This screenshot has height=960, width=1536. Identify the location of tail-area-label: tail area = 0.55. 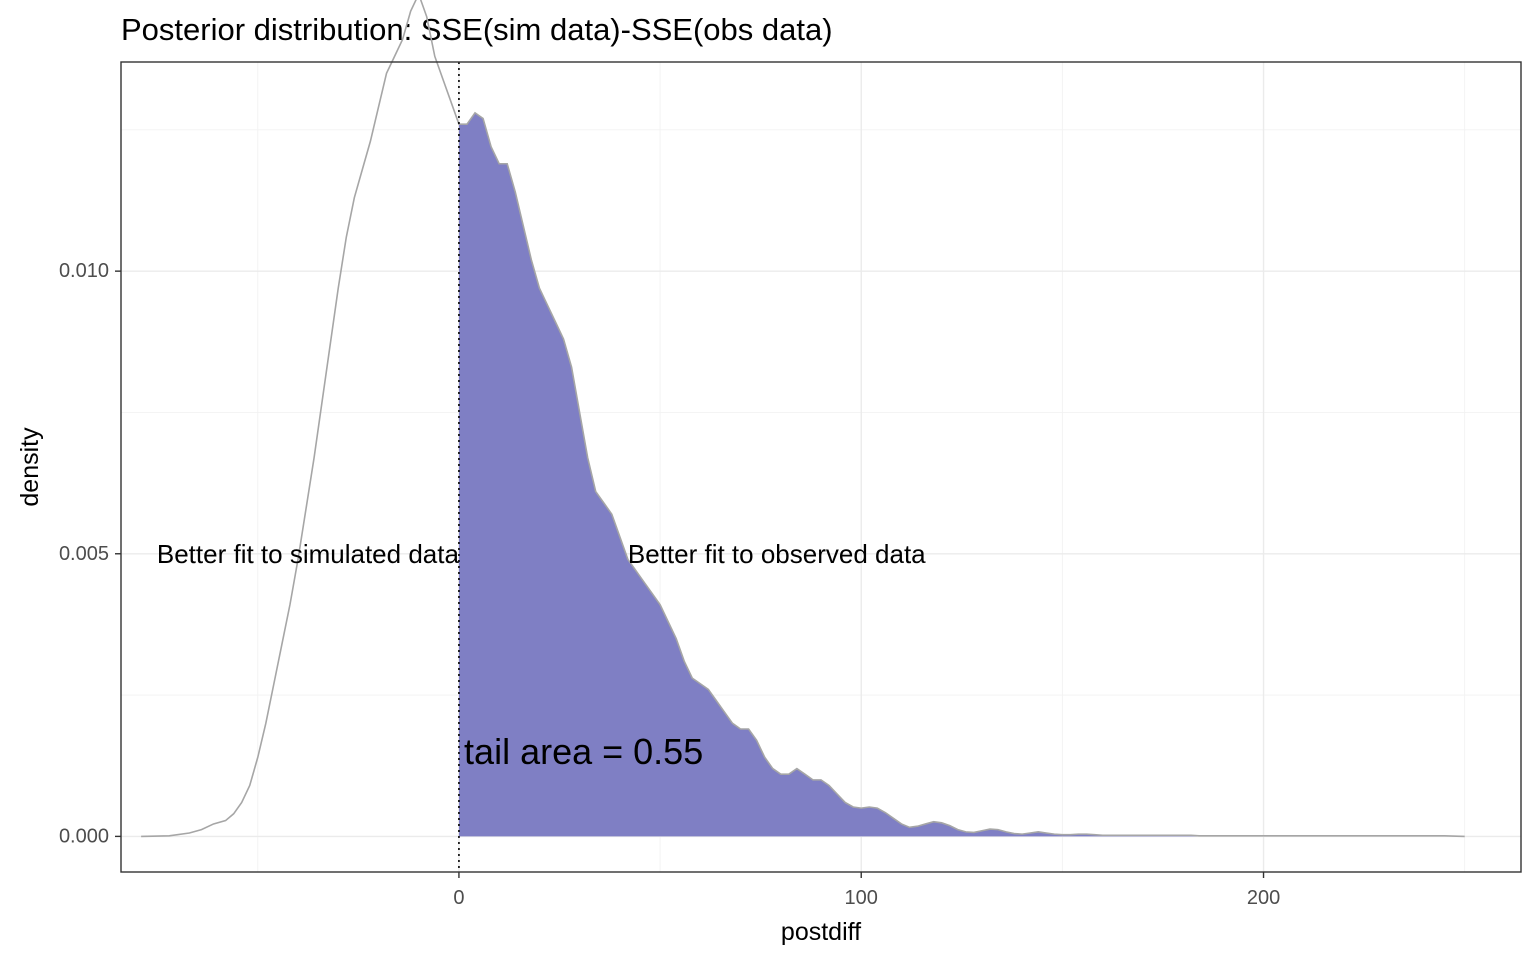
(583, 751).